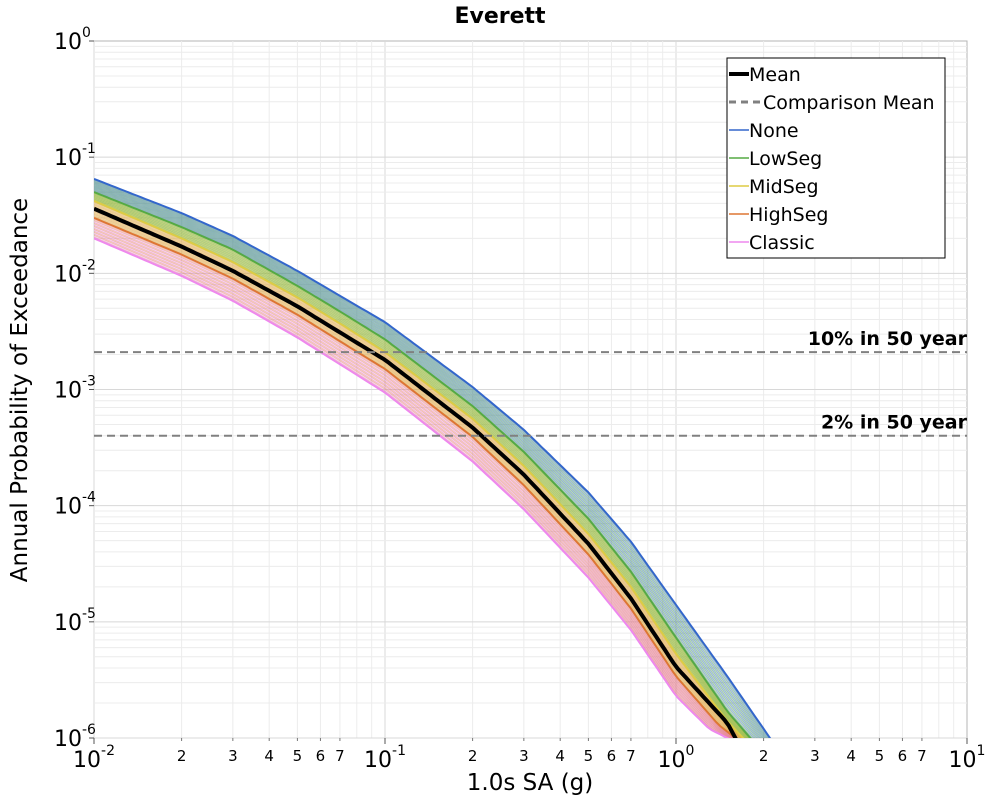 The height and width of the screenshot is (800, 1000). What do you see at coordinates (894, 423) in the screenshot?
I see `reference-line-label: 2% in 50 year` at bounding box center [894, 423].